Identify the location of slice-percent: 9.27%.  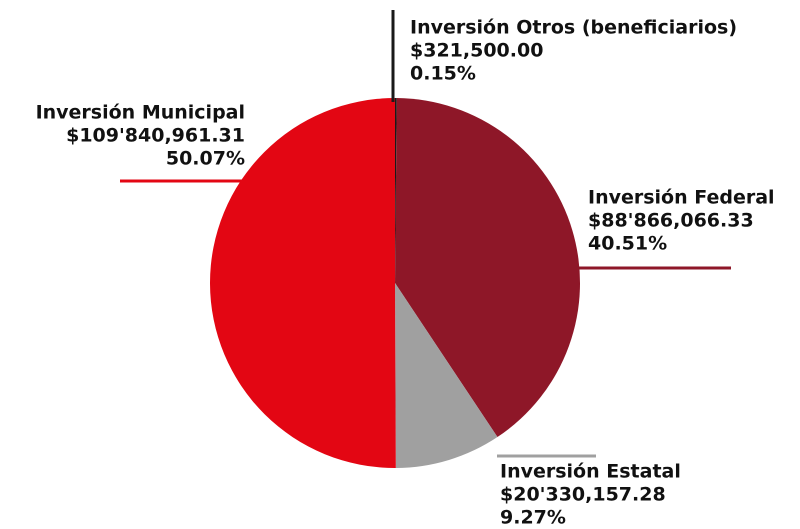
(533, 518).